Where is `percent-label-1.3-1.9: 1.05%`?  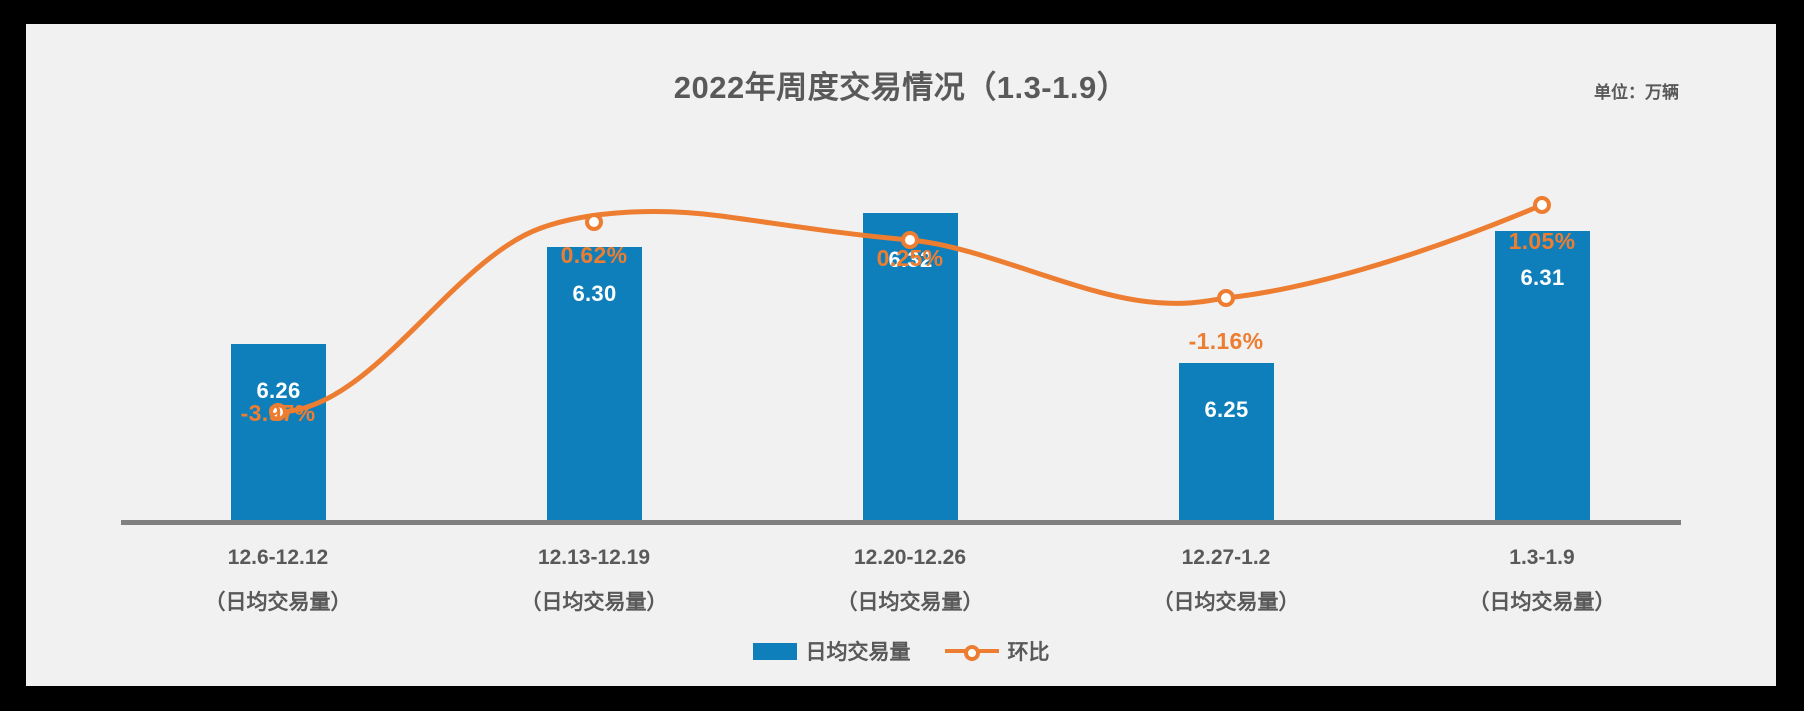
percent-label-1.3-1.9: 1.05% is located at coordinates (1542, 241).